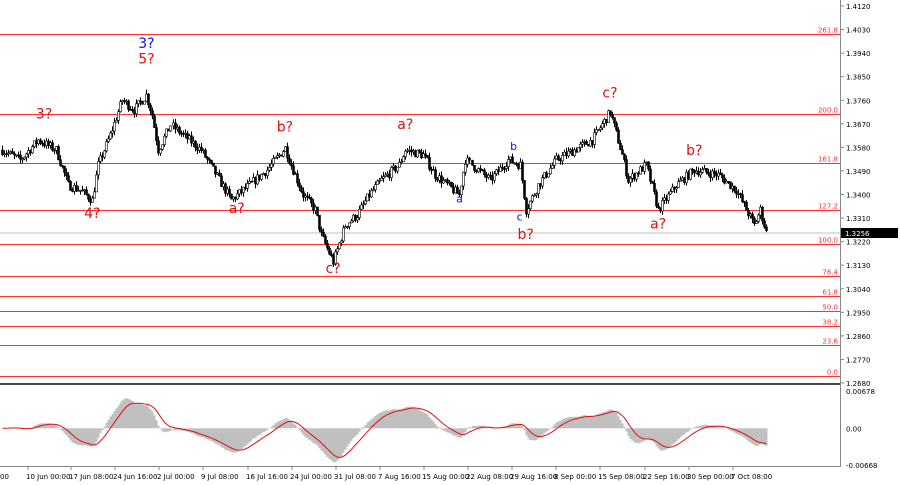 The height and width of the screenshot is (485, 900). What do you see at coordinates (828, 160) in the screenshot?
I see `fib-level-label: 161.8` at bounding box center [828, 160].